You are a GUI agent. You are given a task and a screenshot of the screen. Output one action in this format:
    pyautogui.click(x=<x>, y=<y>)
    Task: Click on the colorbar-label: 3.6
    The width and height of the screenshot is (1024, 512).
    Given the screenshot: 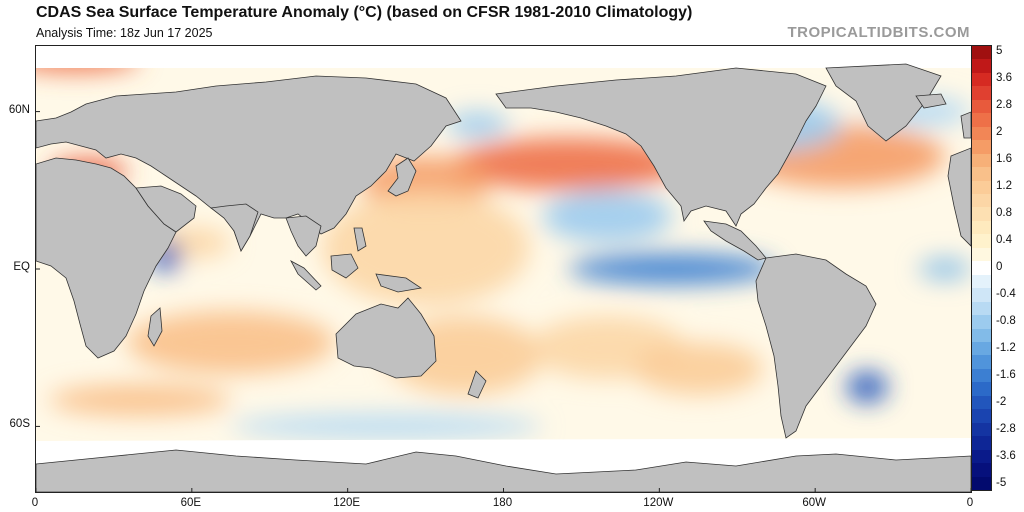 What is the action you would take?
    pyautogui.click(x=1004, y=77)
    